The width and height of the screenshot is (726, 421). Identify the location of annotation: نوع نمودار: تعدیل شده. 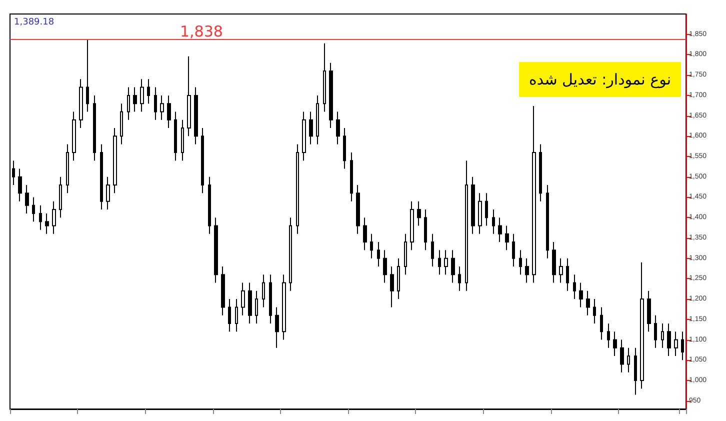
(600, 79).